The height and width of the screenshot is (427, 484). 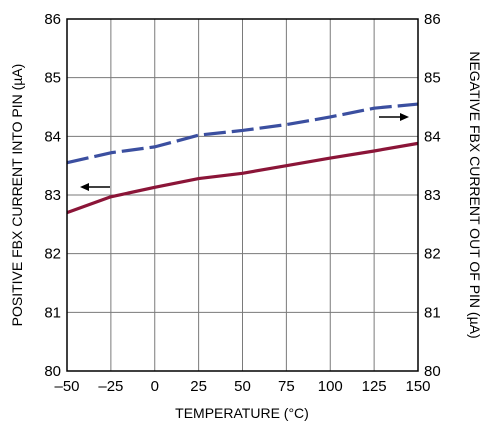 I want to click on y-tick-label-right: 84, so click(x=432, y=136).